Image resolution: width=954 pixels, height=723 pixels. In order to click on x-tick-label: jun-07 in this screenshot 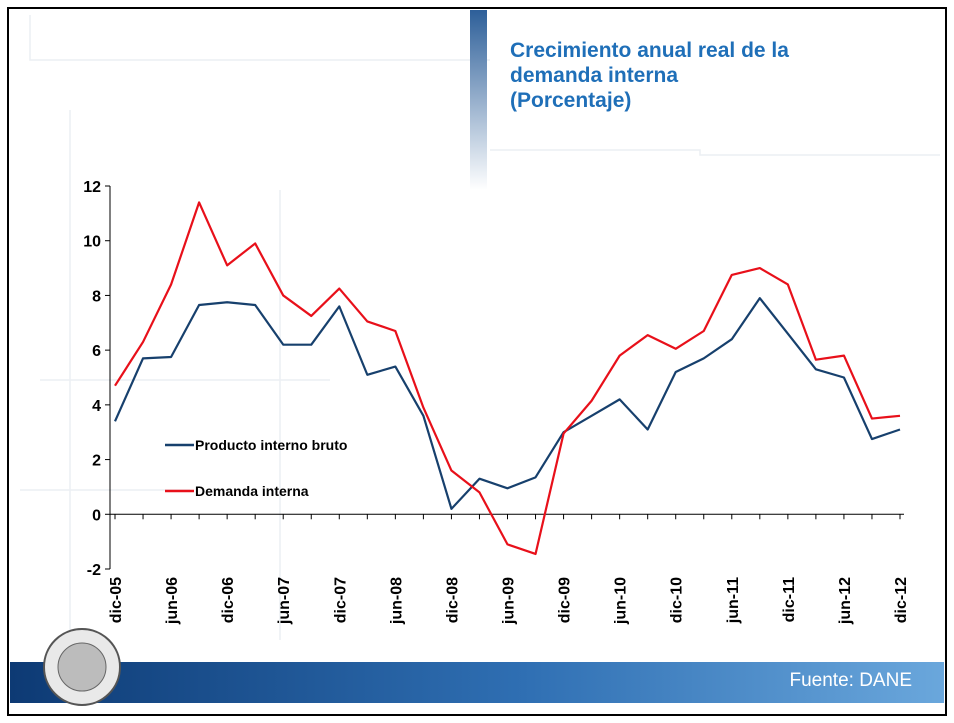, I will do `click(284, 601)`.